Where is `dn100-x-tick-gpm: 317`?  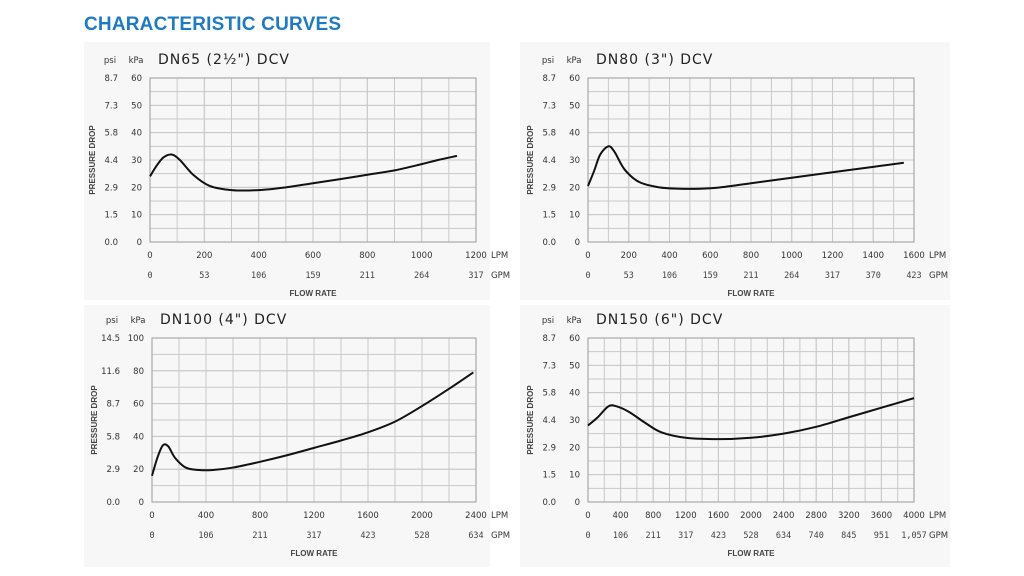
dn100-x-tick-gpm: 317 is located at coordinates (313, 536).